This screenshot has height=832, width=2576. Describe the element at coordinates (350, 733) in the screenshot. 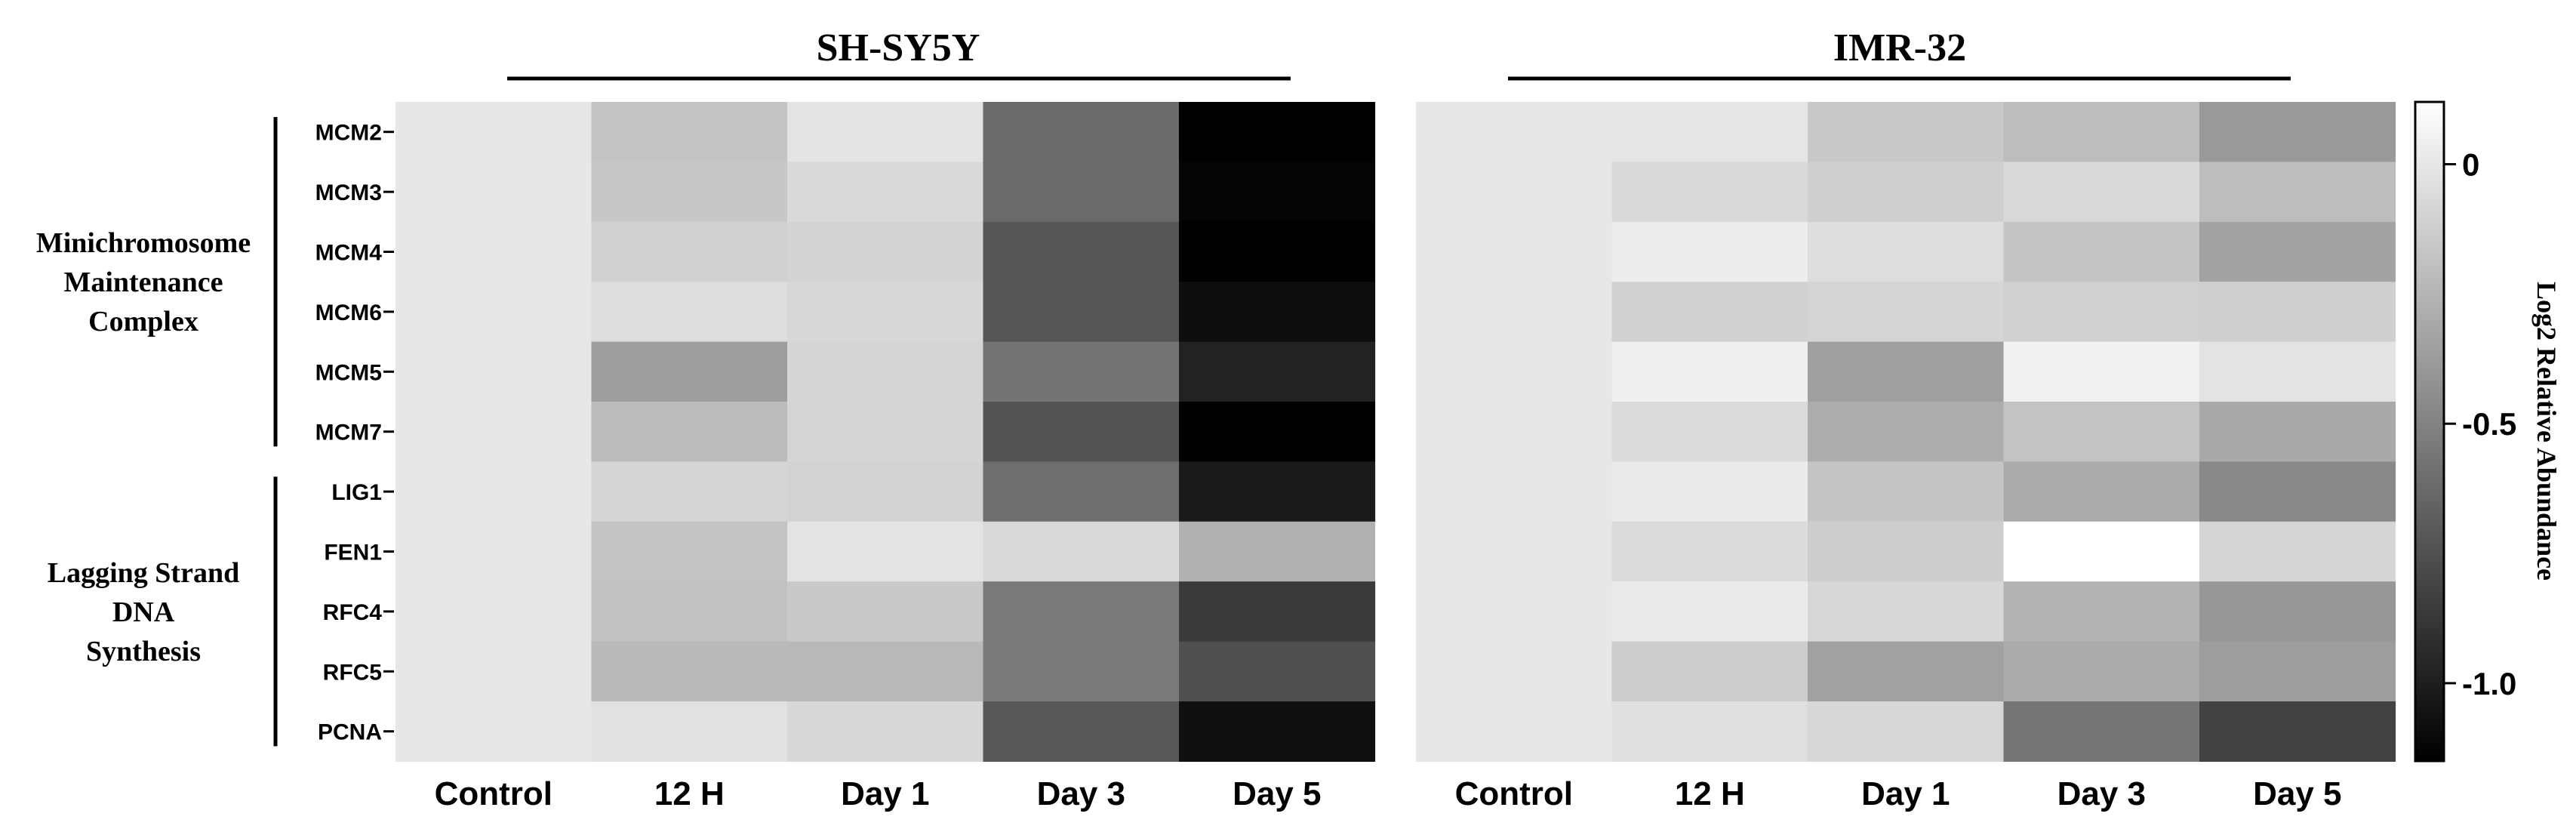

I see `row-label-pcna: PCNA` at that location.